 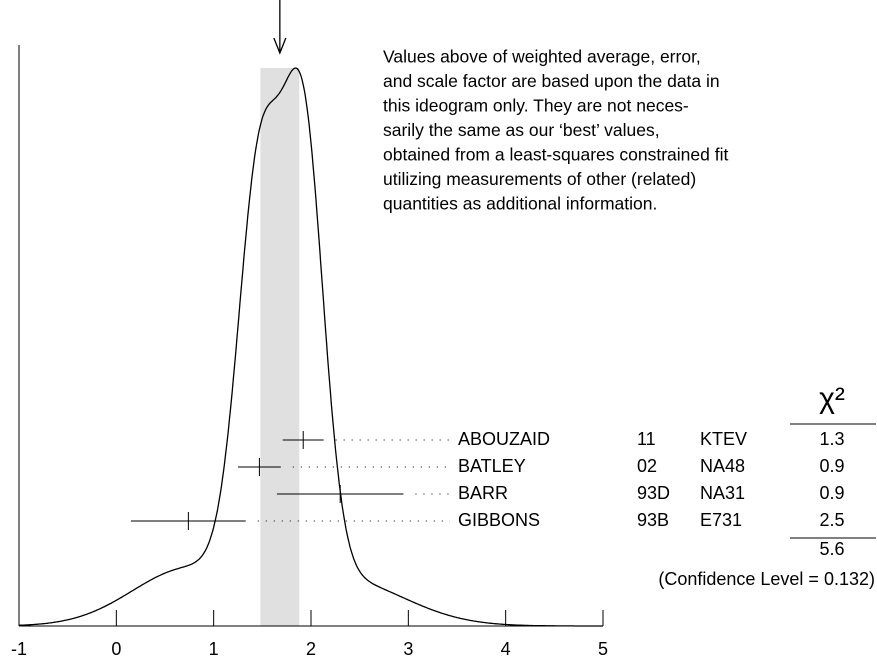 I want to click on arrow-head, so click(x=280, y=46).